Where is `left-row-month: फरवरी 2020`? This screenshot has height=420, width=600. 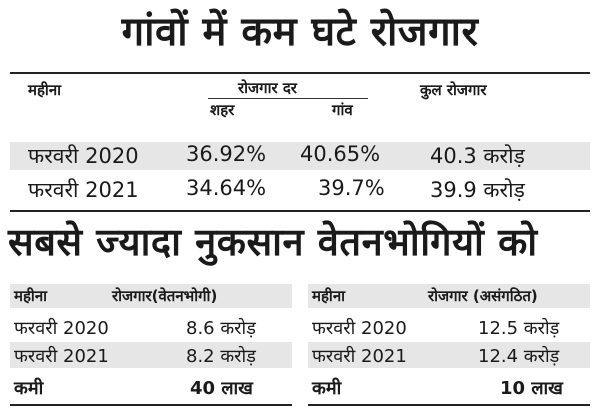
left-row-month: फरवरी 2020 is located at coordinates (61, 328).